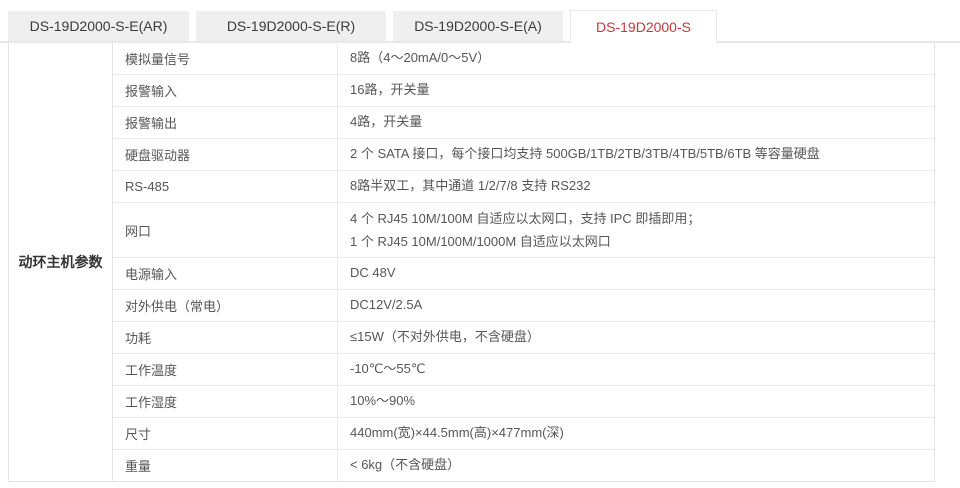  I want to click on param-value: DC12V/2.5A, so click(636, 305).